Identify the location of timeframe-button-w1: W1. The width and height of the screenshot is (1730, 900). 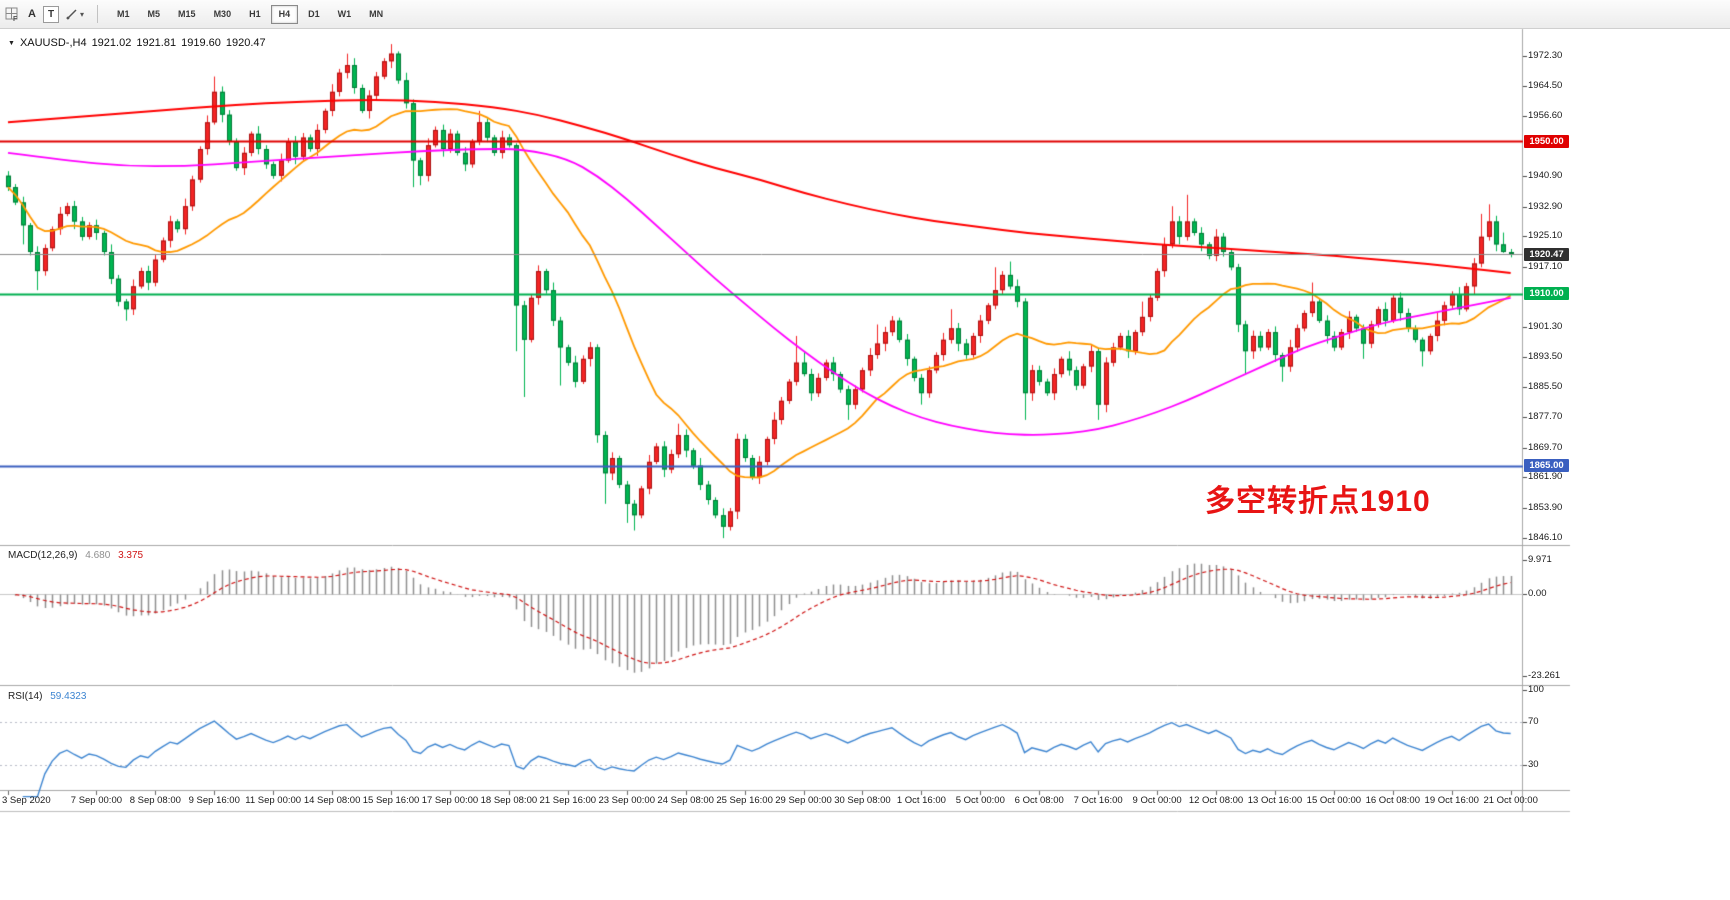
(345, 14).